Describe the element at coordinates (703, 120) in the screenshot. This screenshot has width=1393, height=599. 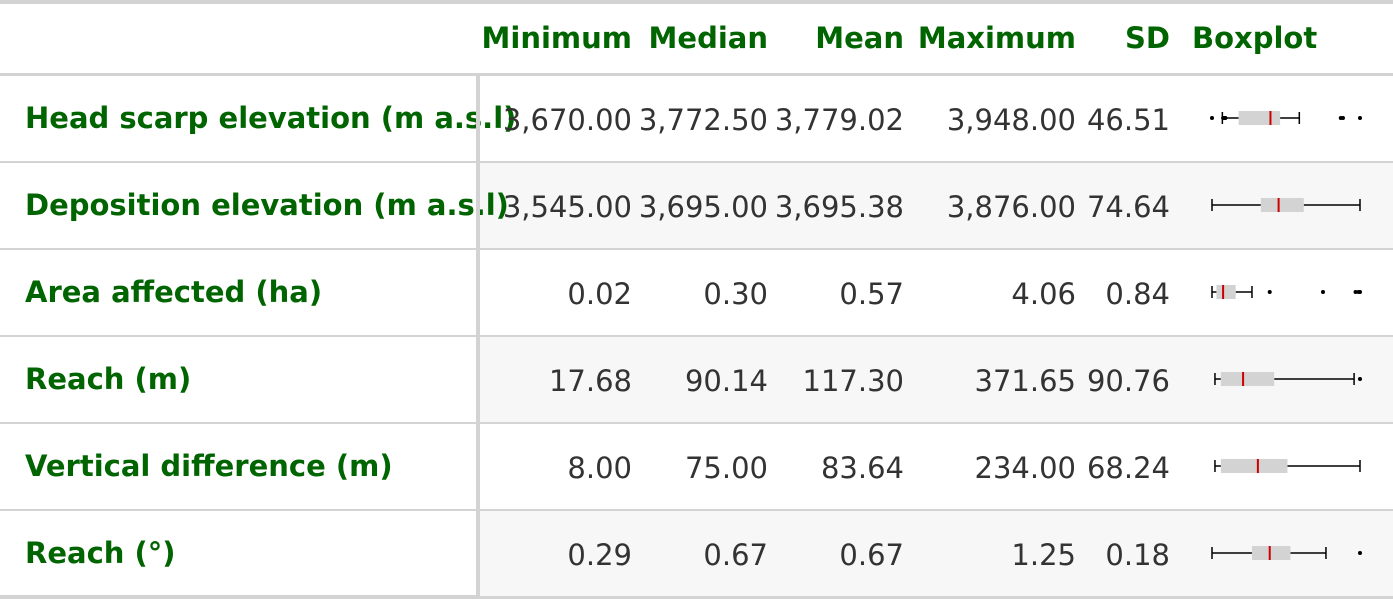
I see `cell-median: 3,772.50` at that location.